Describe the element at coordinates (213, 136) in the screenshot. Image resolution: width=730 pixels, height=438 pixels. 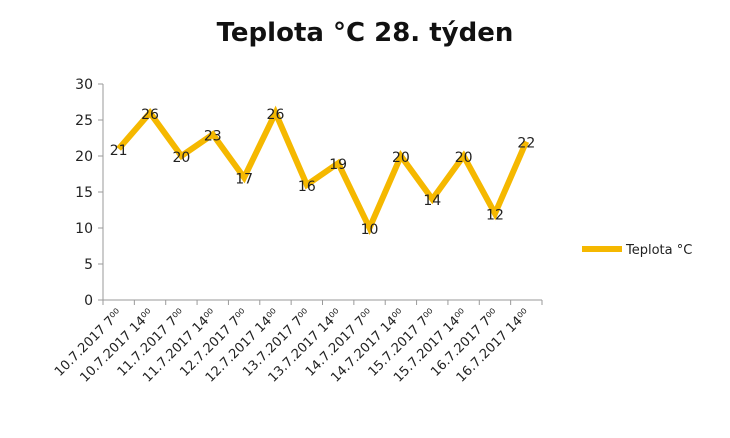
I see `data-label: 23` at that location.